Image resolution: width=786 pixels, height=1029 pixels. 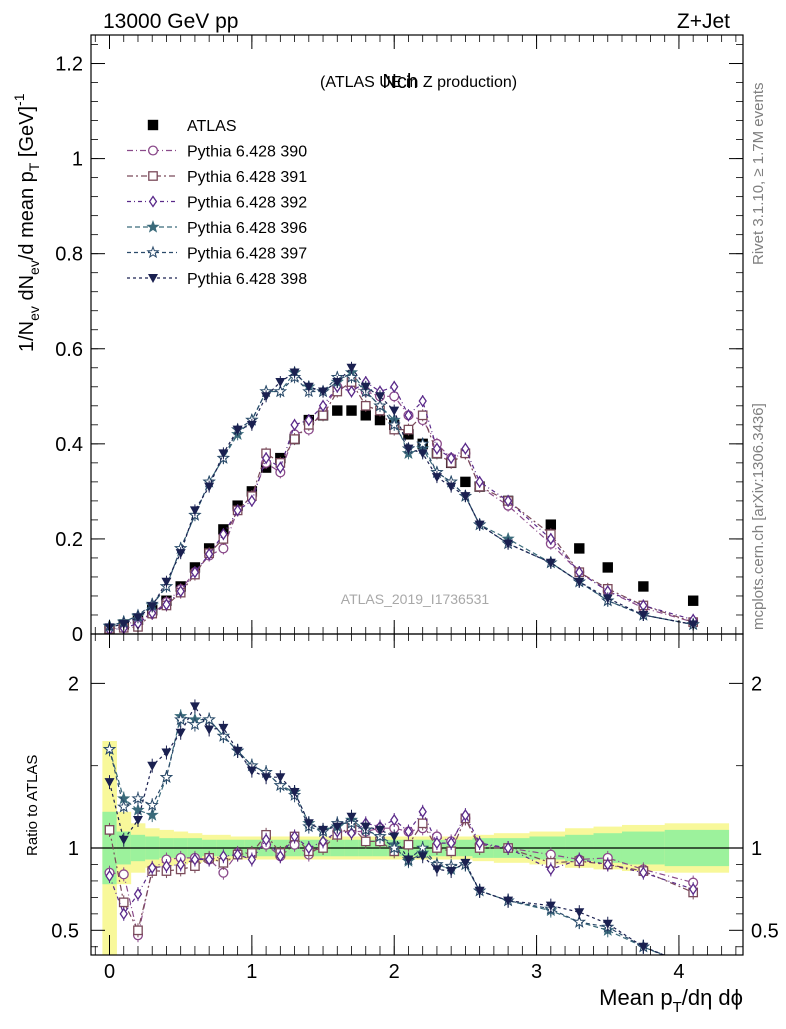 I want to click on x-tick-label: 2, so click(x=394, y=972).